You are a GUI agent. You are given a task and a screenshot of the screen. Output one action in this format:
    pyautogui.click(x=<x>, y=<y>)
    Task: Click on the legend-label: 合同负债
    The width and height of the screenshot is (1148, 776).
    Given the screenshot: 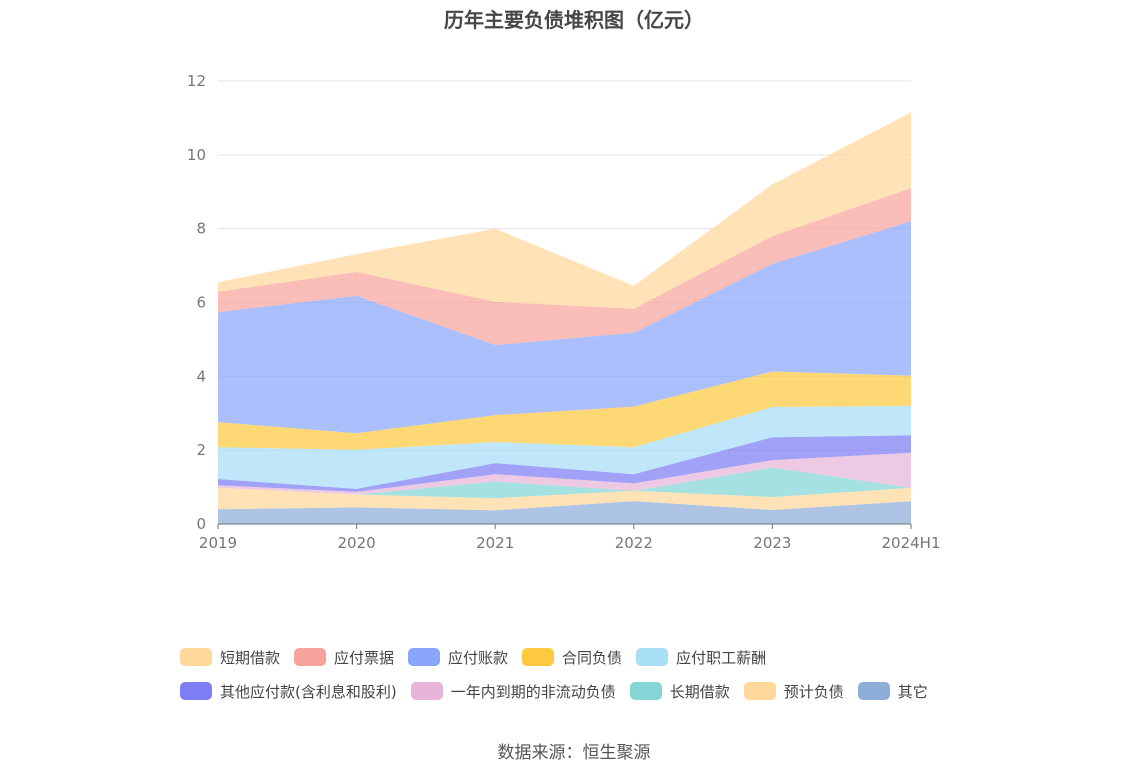 What is the action you would take?
    pyautogui.click(x=592, y=657)
    